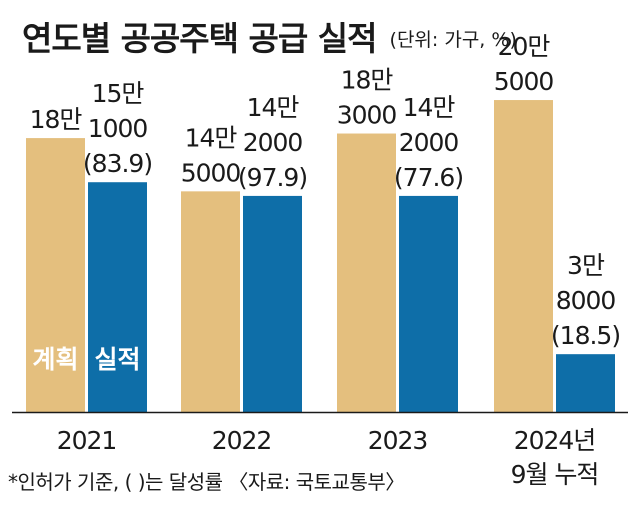 The width and height of the screenshot is (640, 513). What do you see at coordinates (585, 300) in the screenshot?
I see `actual-label-4: 3만 8000 (18.5)` at bounding box center [585, 300].